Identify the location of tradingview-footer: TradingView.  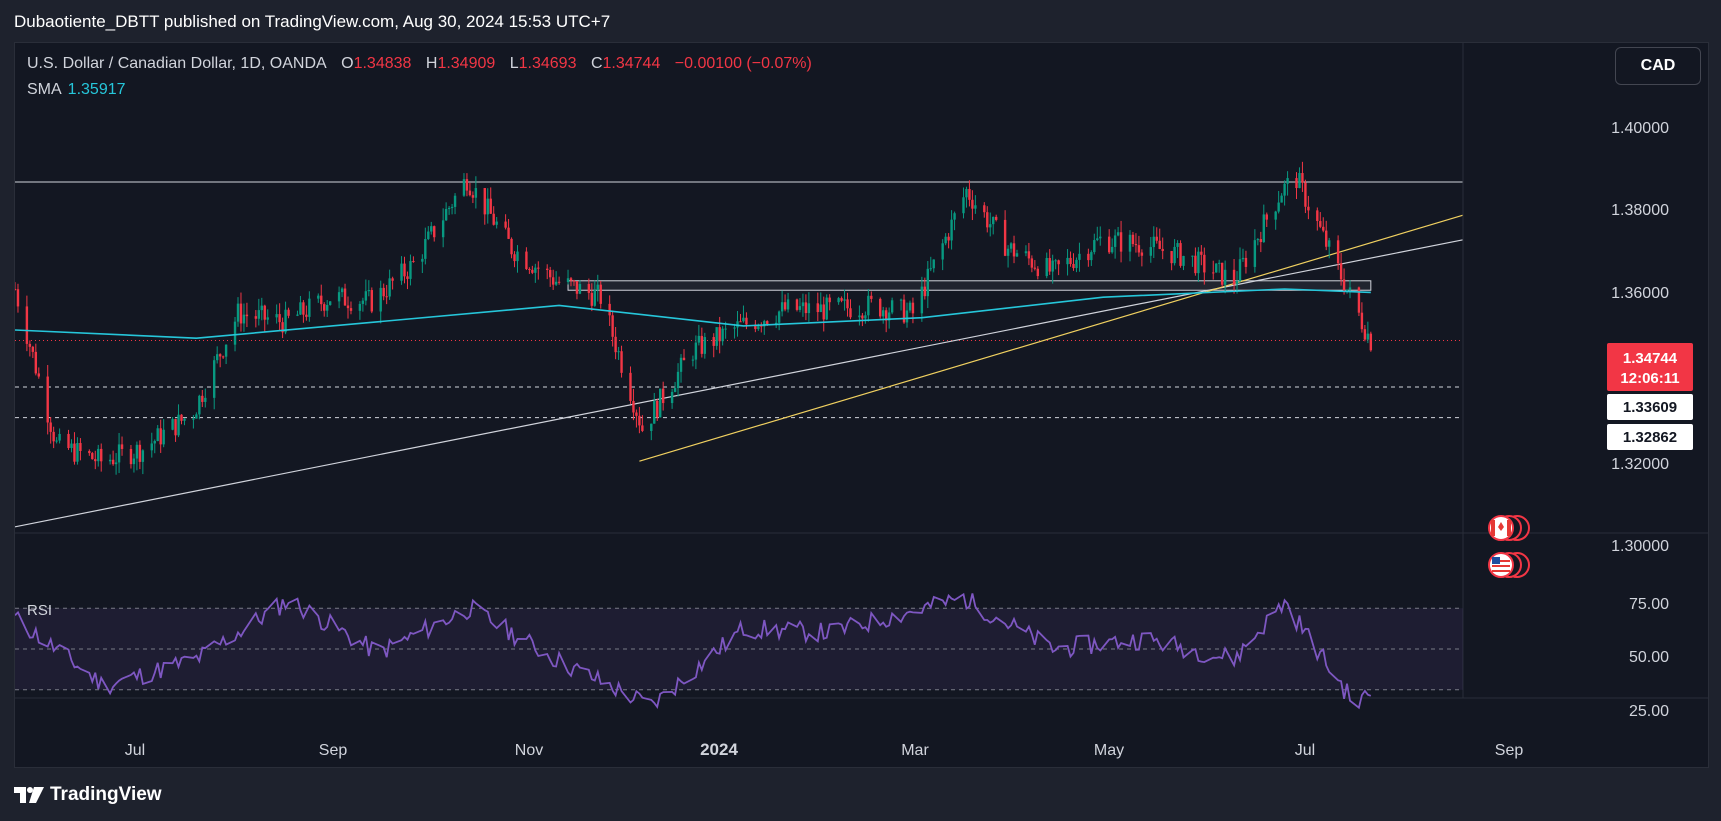
(88, 795).